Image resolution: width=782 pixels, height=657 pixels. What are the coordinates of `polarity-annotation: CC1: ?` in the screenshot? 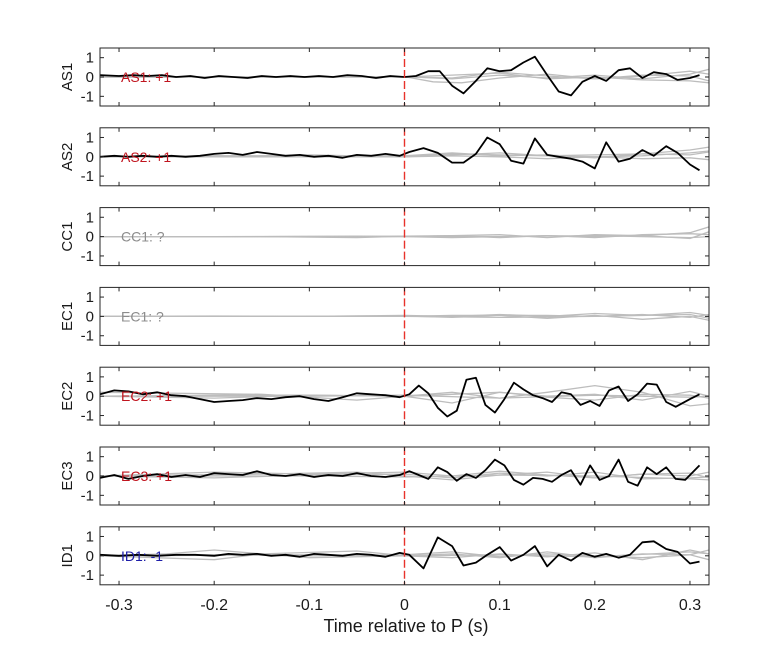 It's located at (143, 237).